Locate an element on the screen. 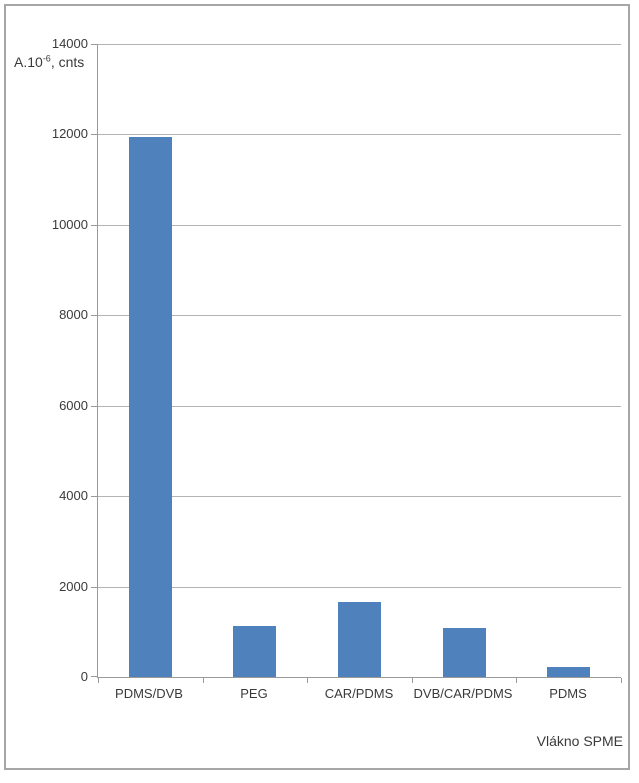 The image size is (639, 783). bar-pdms-dvb is located at coordinates (150, 407).